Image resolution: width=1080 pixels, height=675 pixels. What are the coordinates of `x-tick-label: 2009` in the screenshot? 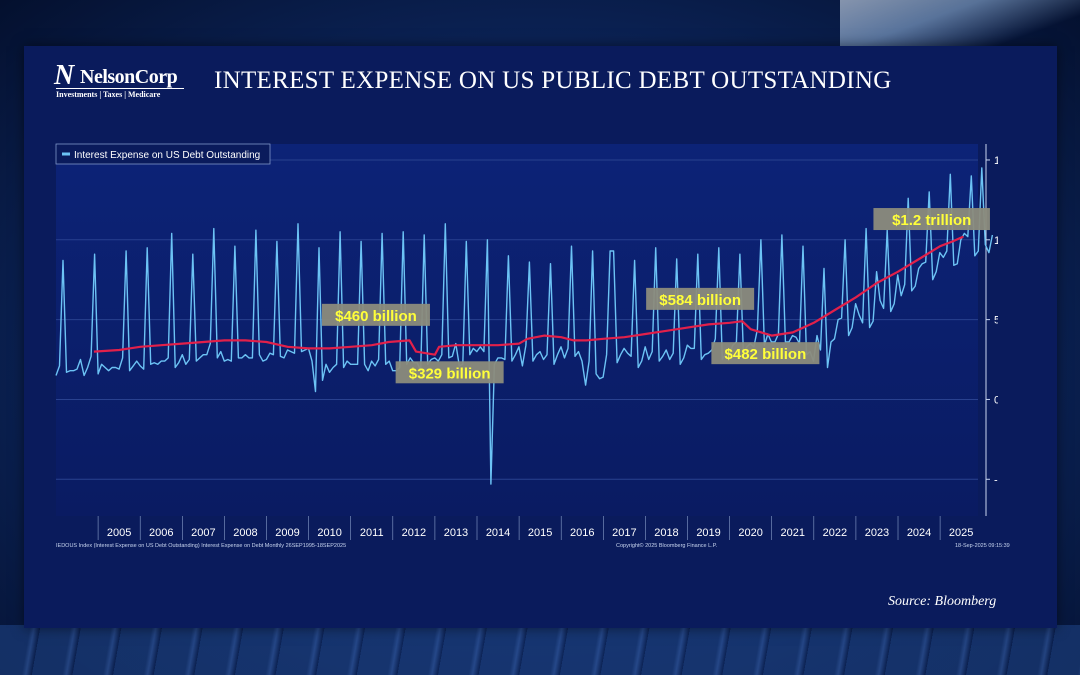 It's located at (287, 533).